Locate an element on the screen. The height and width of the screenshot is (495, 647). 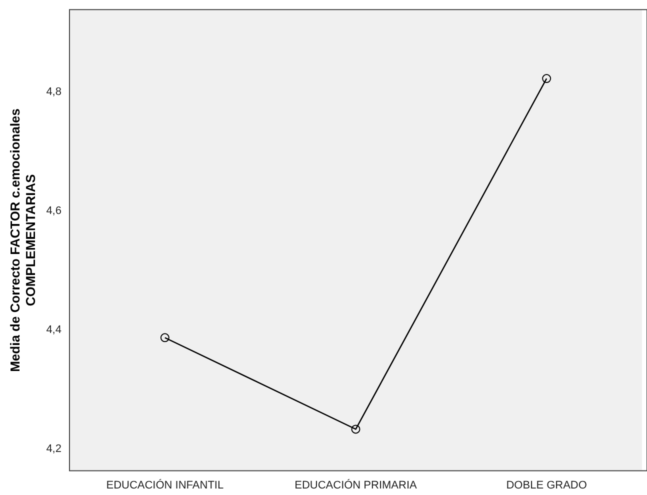
x-tick-label: EDUCACIÓN INFANTIL is located at coordinates (165, 485).